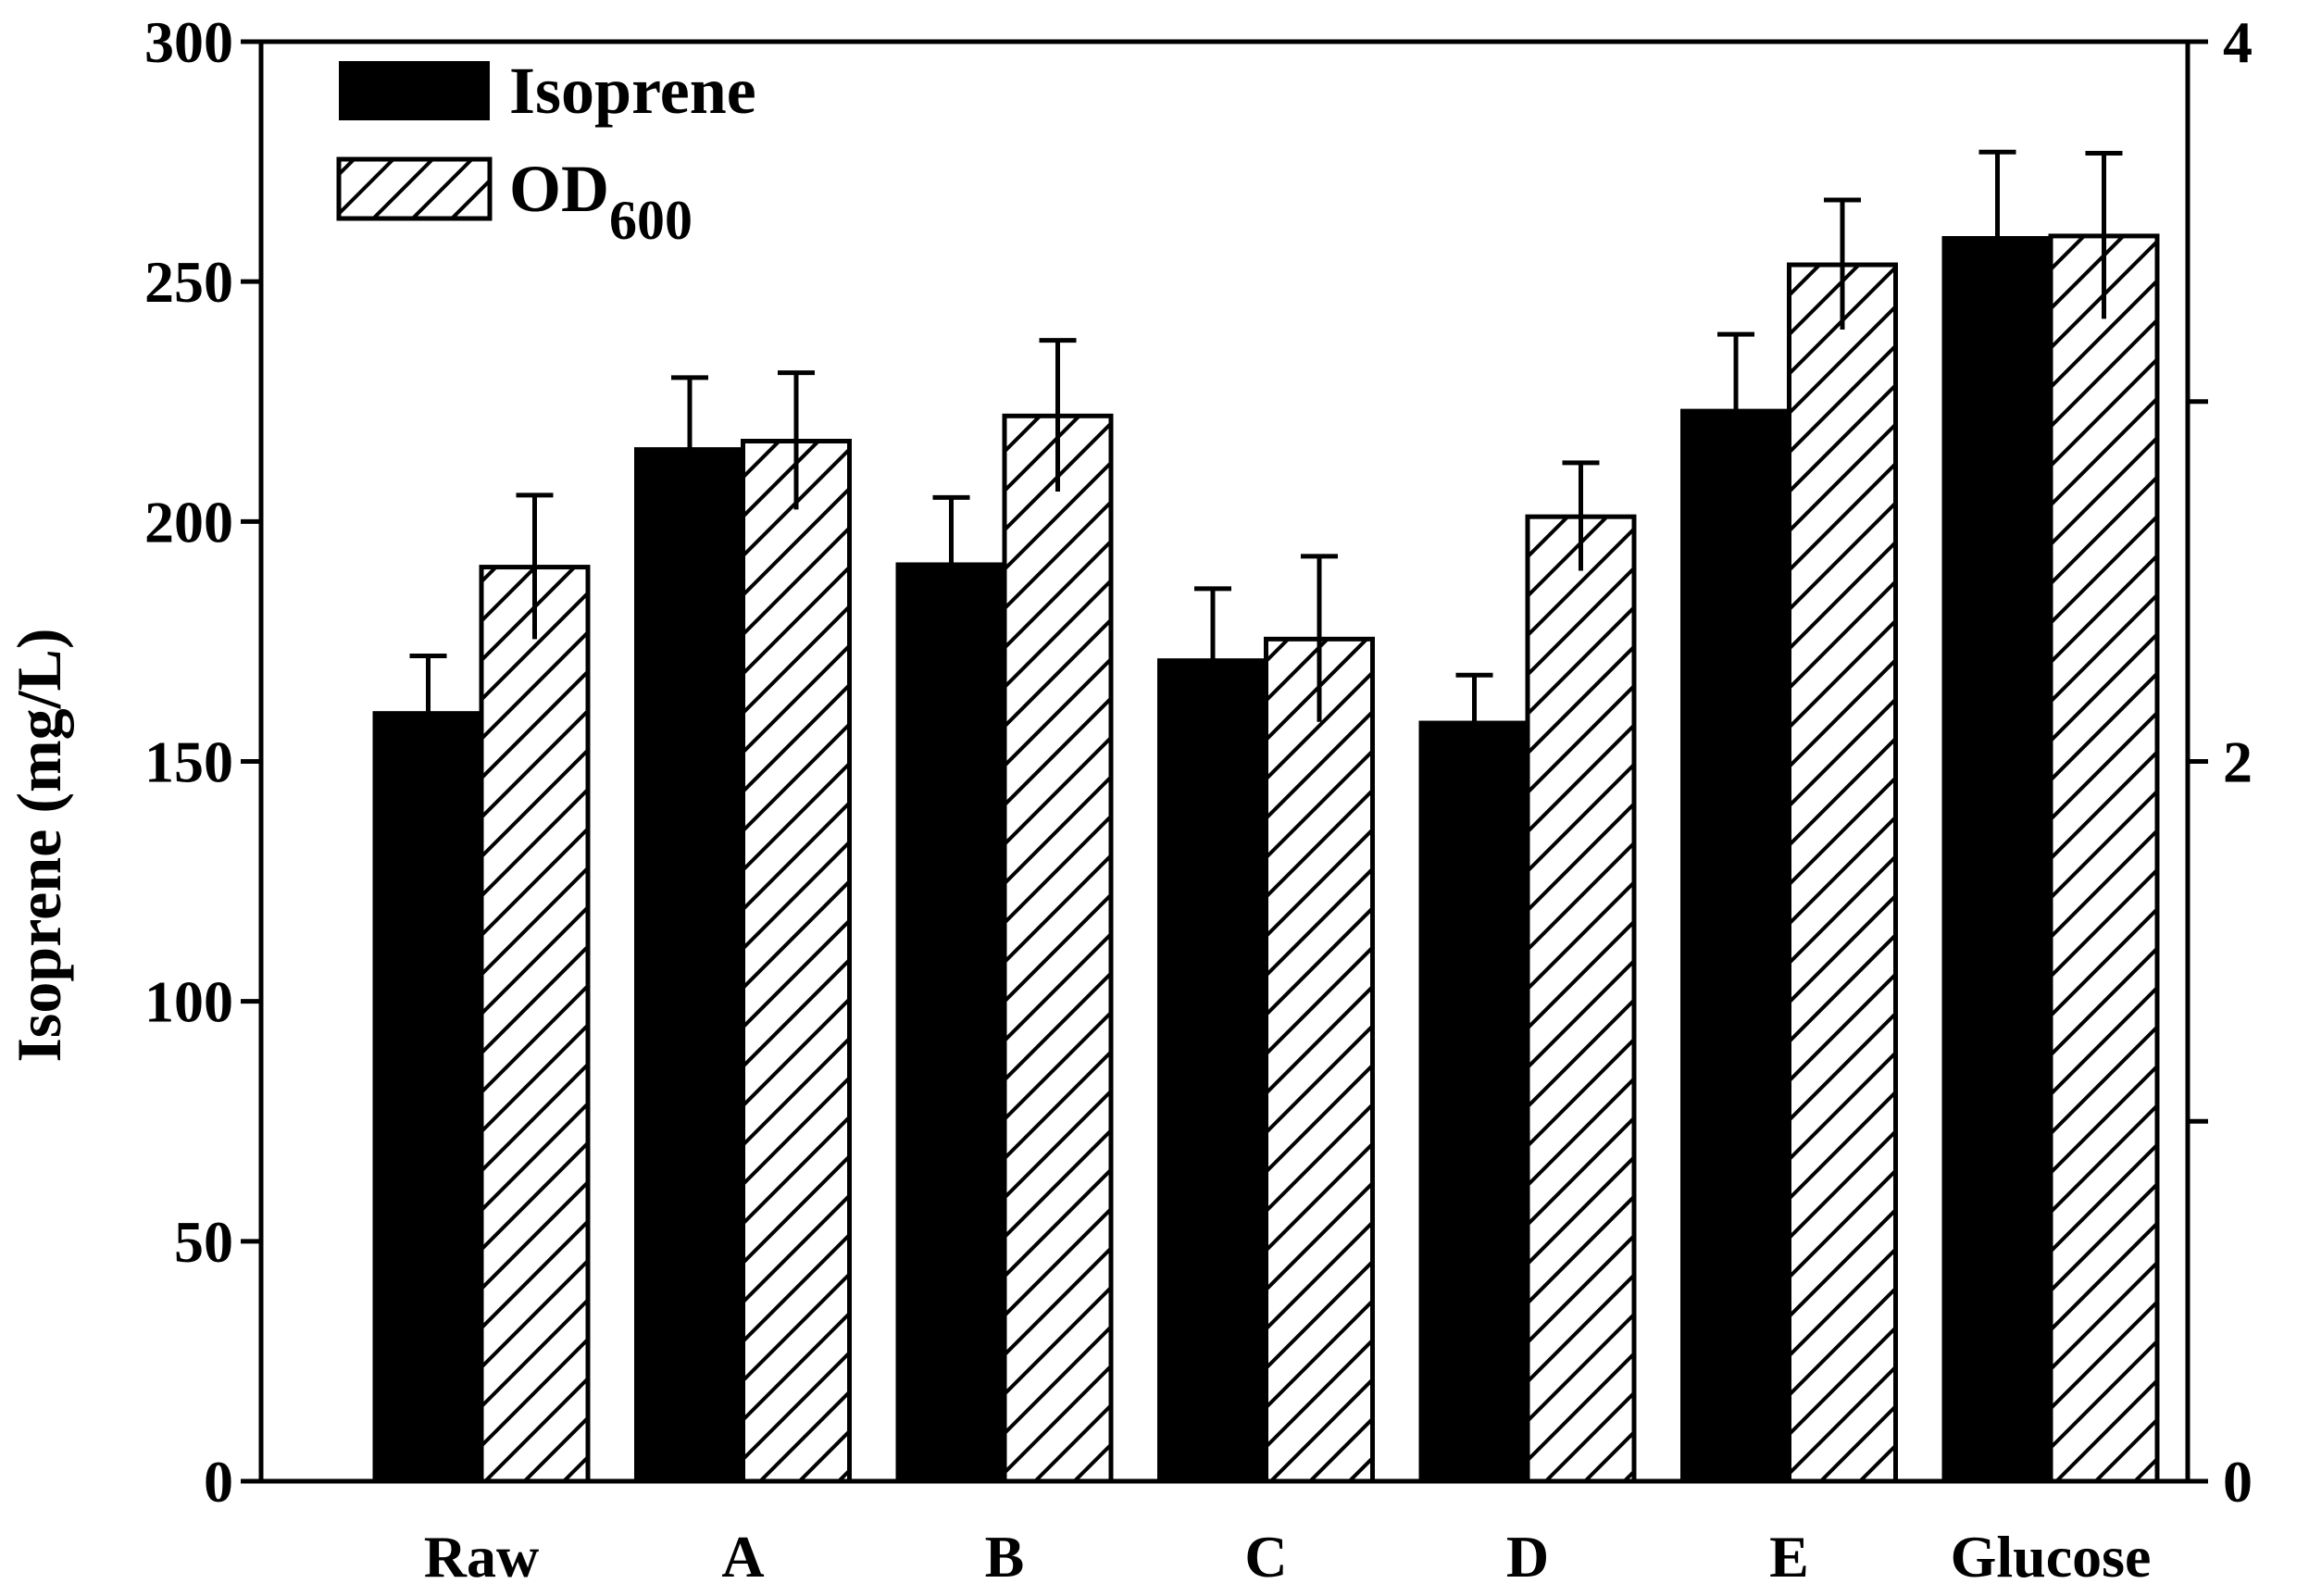  Describe the element at coordinates (535, 1024) in the screenshot. I see `bar-od600-raw` at that location.